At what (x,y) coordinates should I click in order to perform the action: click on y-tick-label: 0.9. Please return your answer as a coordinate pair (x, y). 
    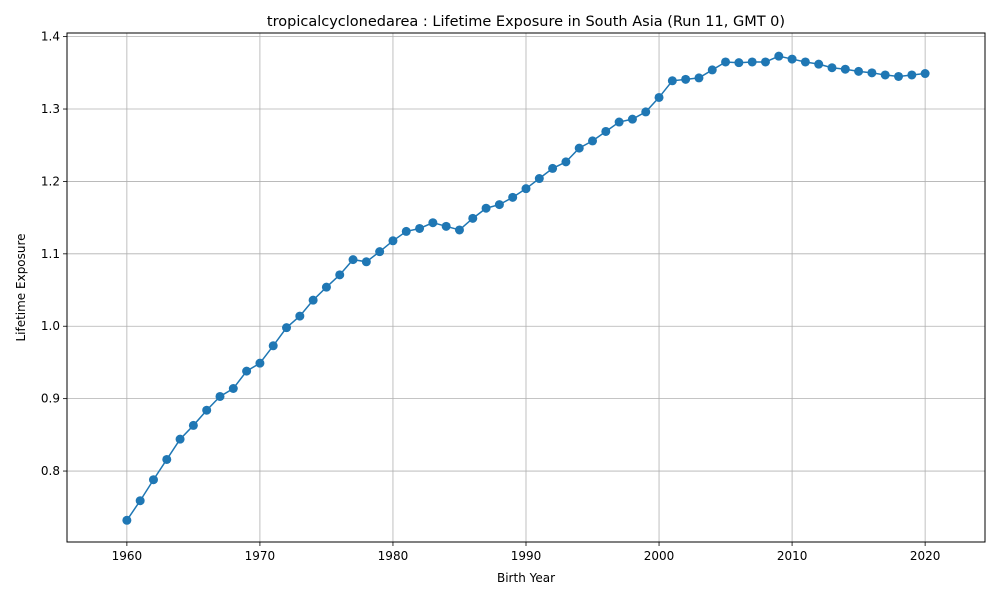
    Looking at the image, I should click on (50, 399).